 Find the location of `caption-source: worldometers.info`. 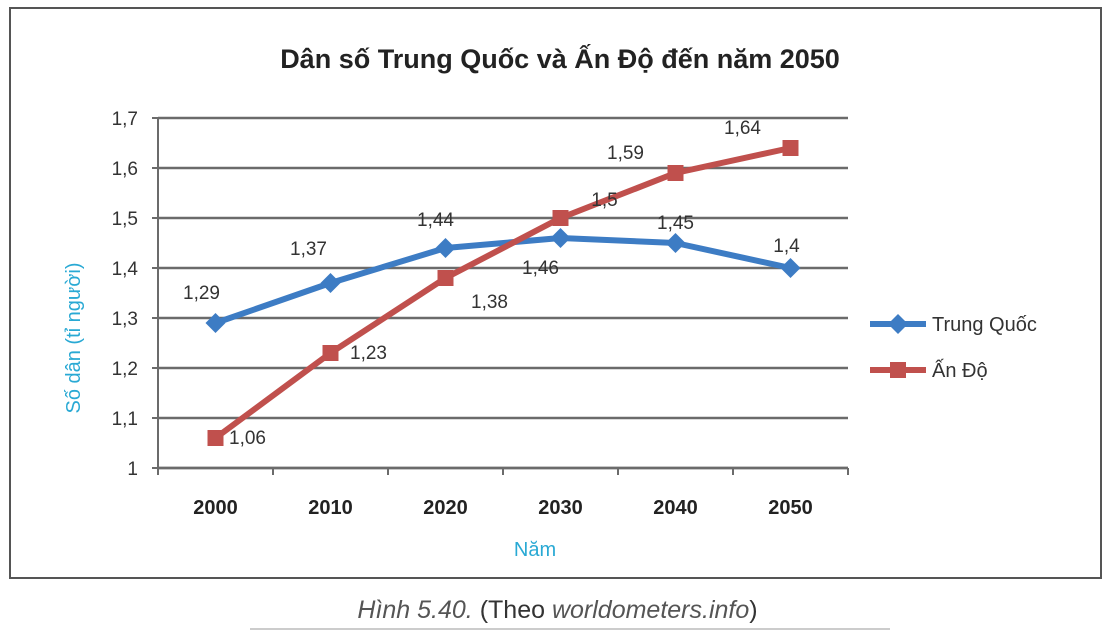

caption-source: worldometers.info is located at coordinates (650, 610).